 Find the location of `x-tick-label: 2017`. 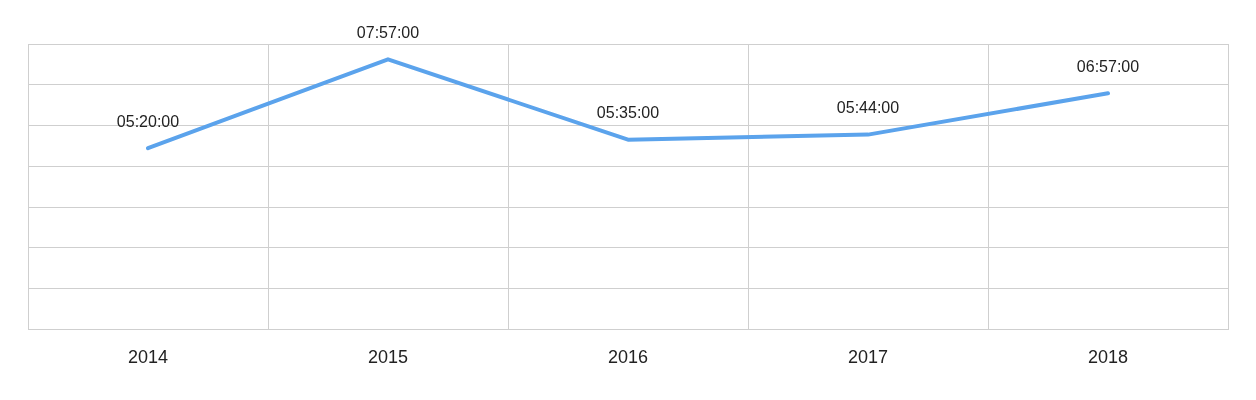

x-tick-label: 2017 is located at coordinates (868, 357).